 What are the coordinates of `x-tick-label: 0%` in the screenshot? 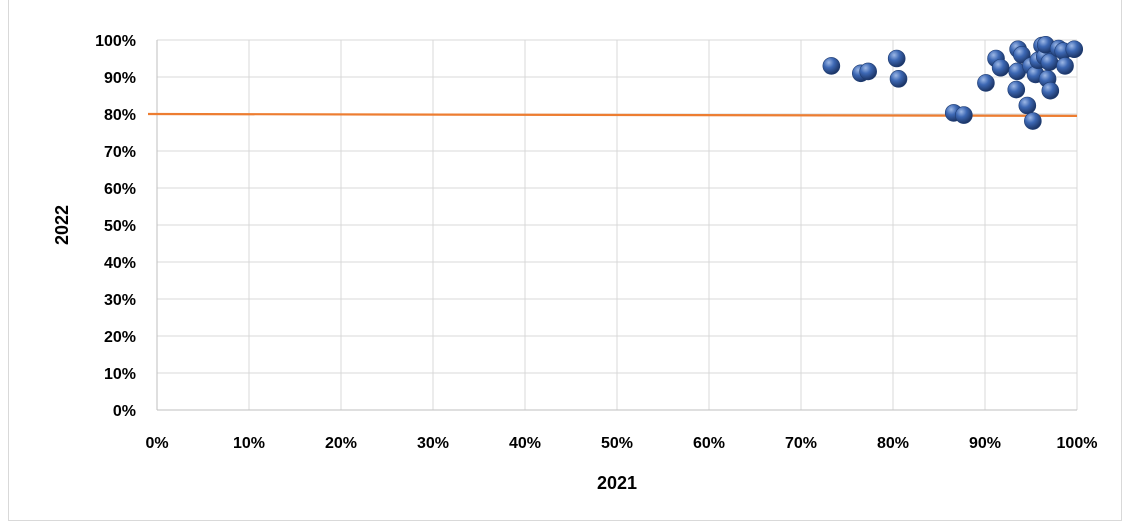 It's located at (156, 443).